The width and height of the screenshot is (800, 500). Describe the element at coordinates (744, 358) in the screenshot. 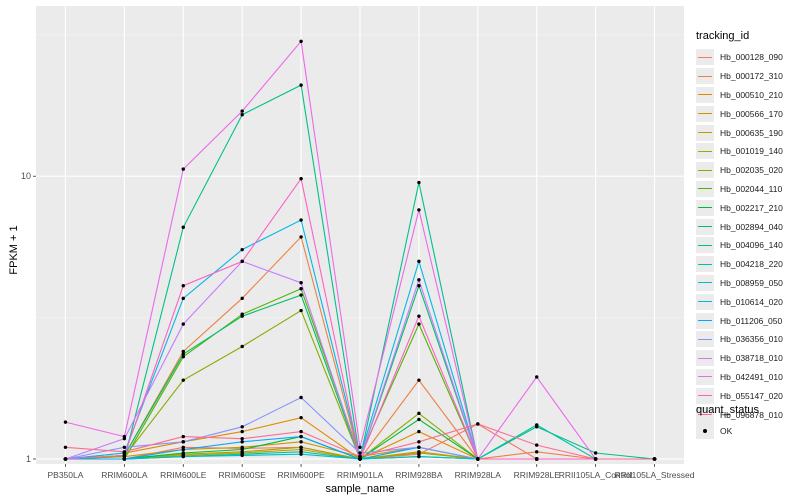

I see `legend-item: Hb_038718_010` at that location.